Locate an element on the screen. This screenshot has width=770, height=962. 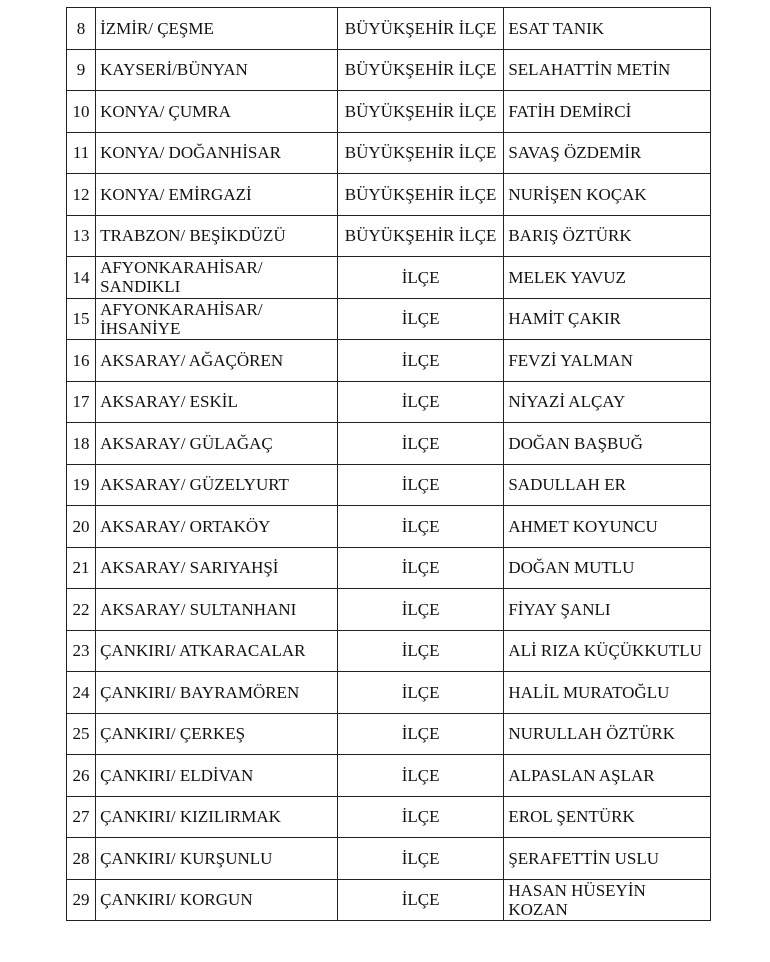
location-cell: ÇANKIRI/ KIZILIRMAK is located at coordinates (216, 816).